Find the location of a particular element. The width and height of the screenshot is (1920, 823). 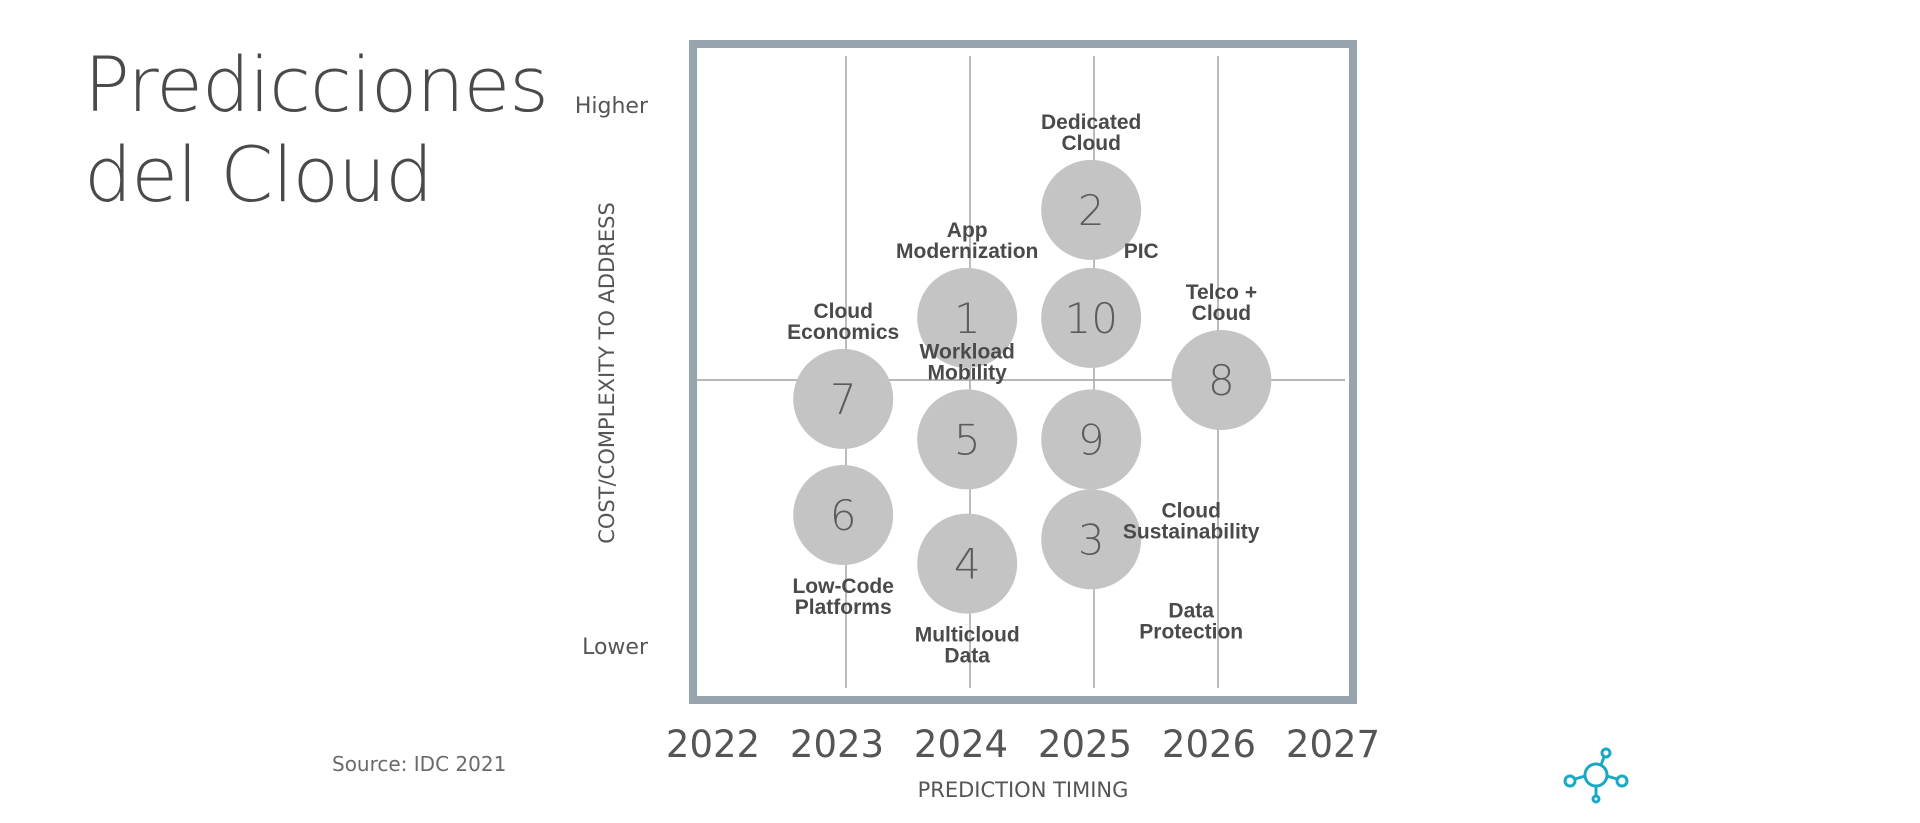

bubble-label-3: Data Protection is located at coordinates (1191, 621).